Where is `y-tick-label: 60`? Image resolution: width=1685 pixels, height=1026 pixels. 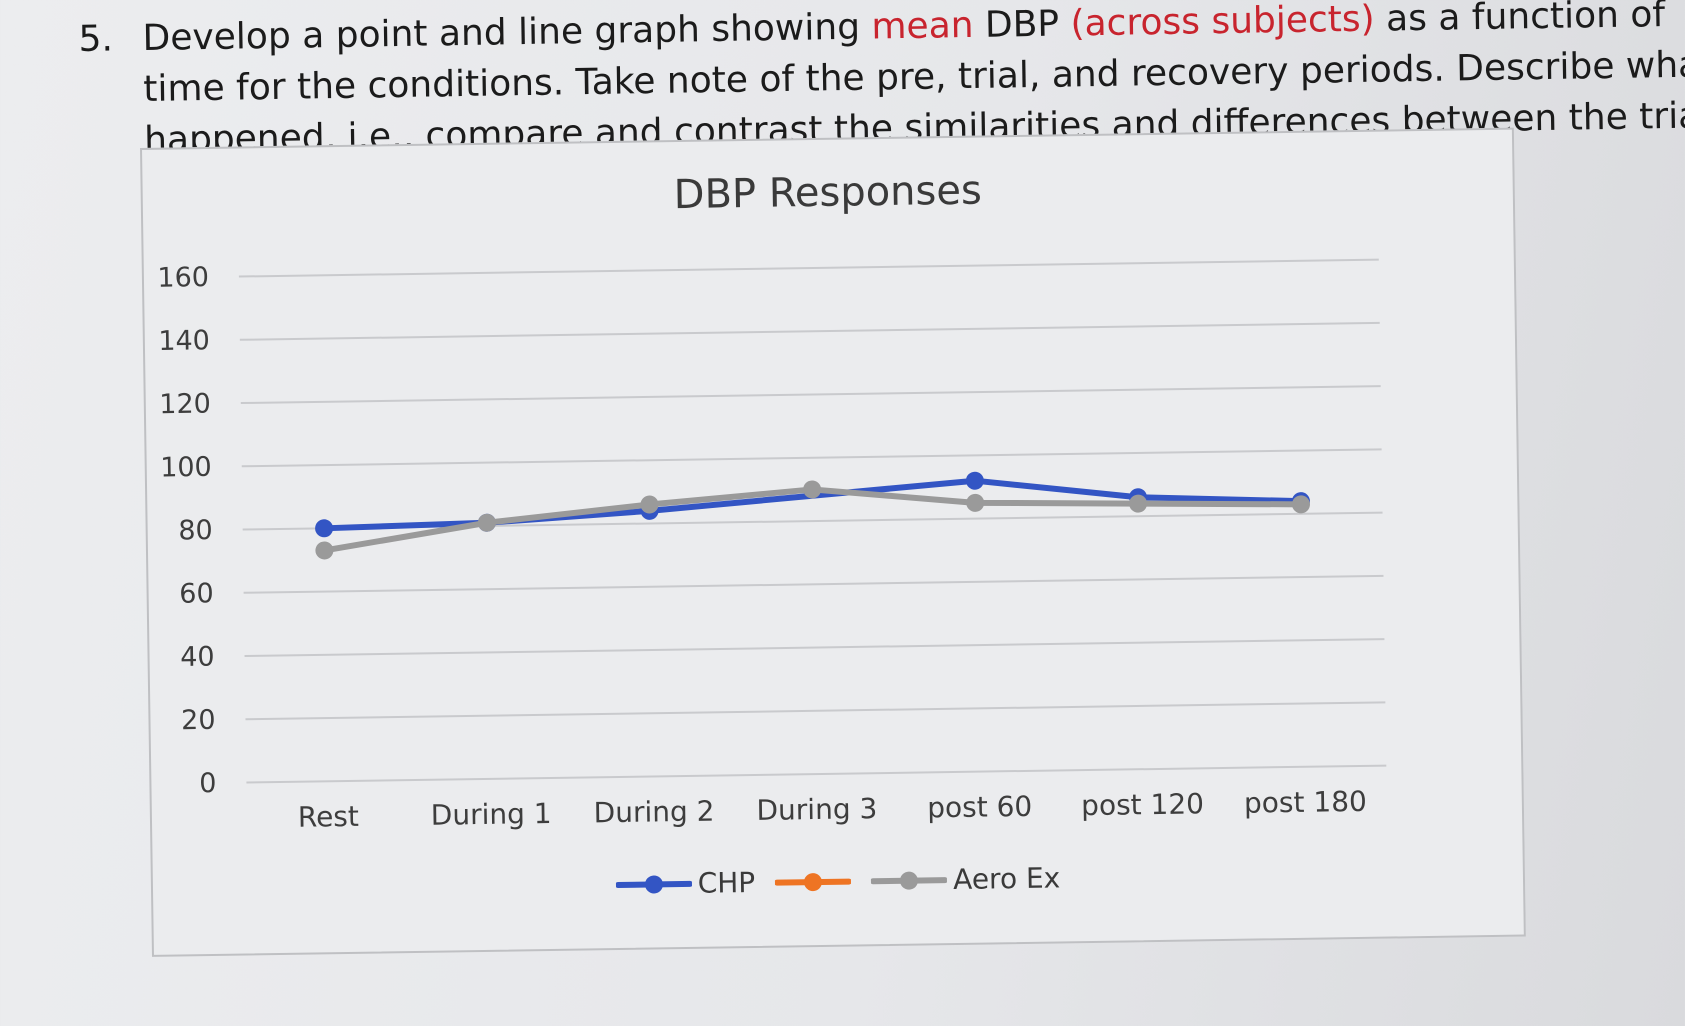
y-tick-label: 60 is located at coordinates (196, 594).